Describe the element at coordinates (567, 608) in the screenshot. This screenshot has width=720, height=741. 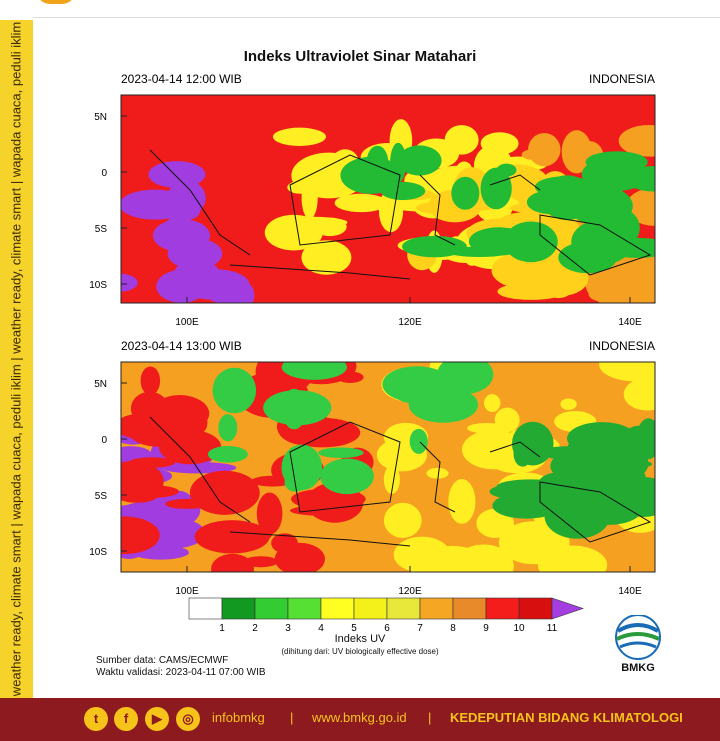
I see `colorbar-arrow` at that location.